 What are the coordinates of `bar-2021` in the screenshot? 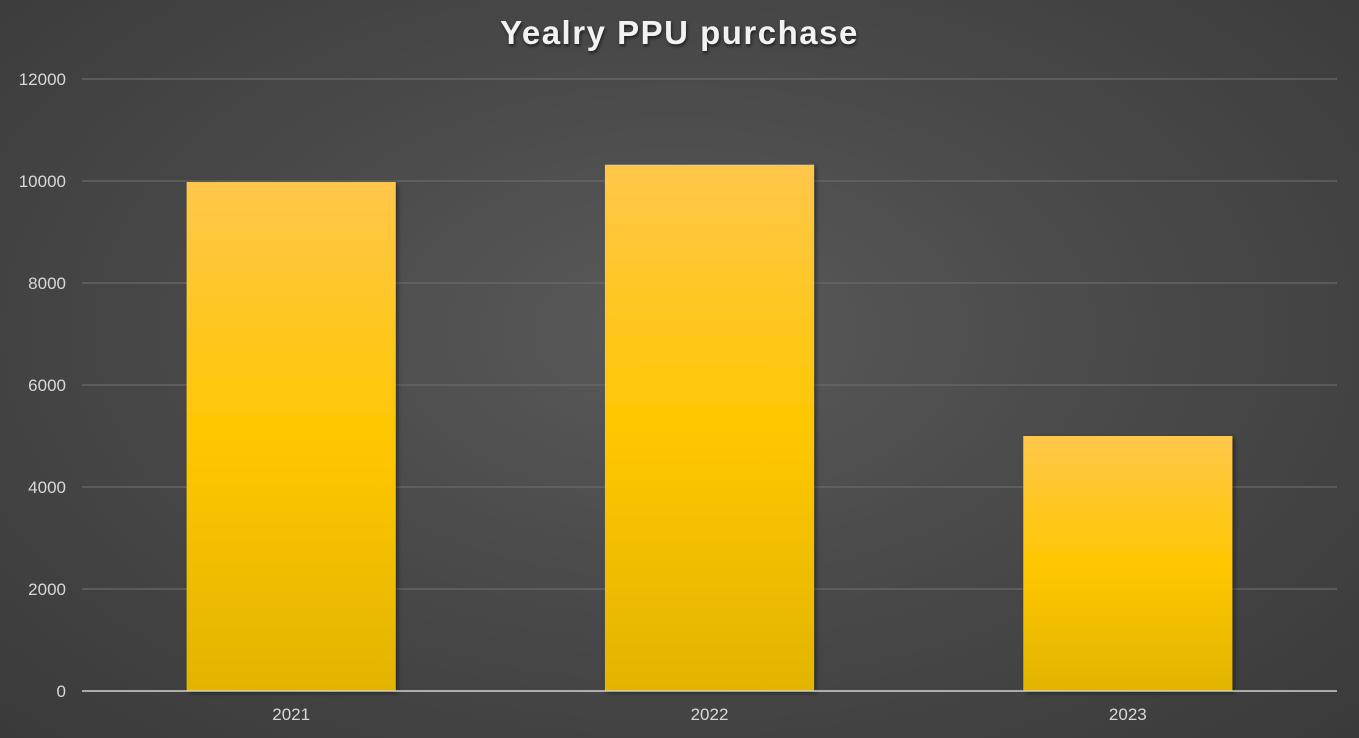 It's located at (291, 436).